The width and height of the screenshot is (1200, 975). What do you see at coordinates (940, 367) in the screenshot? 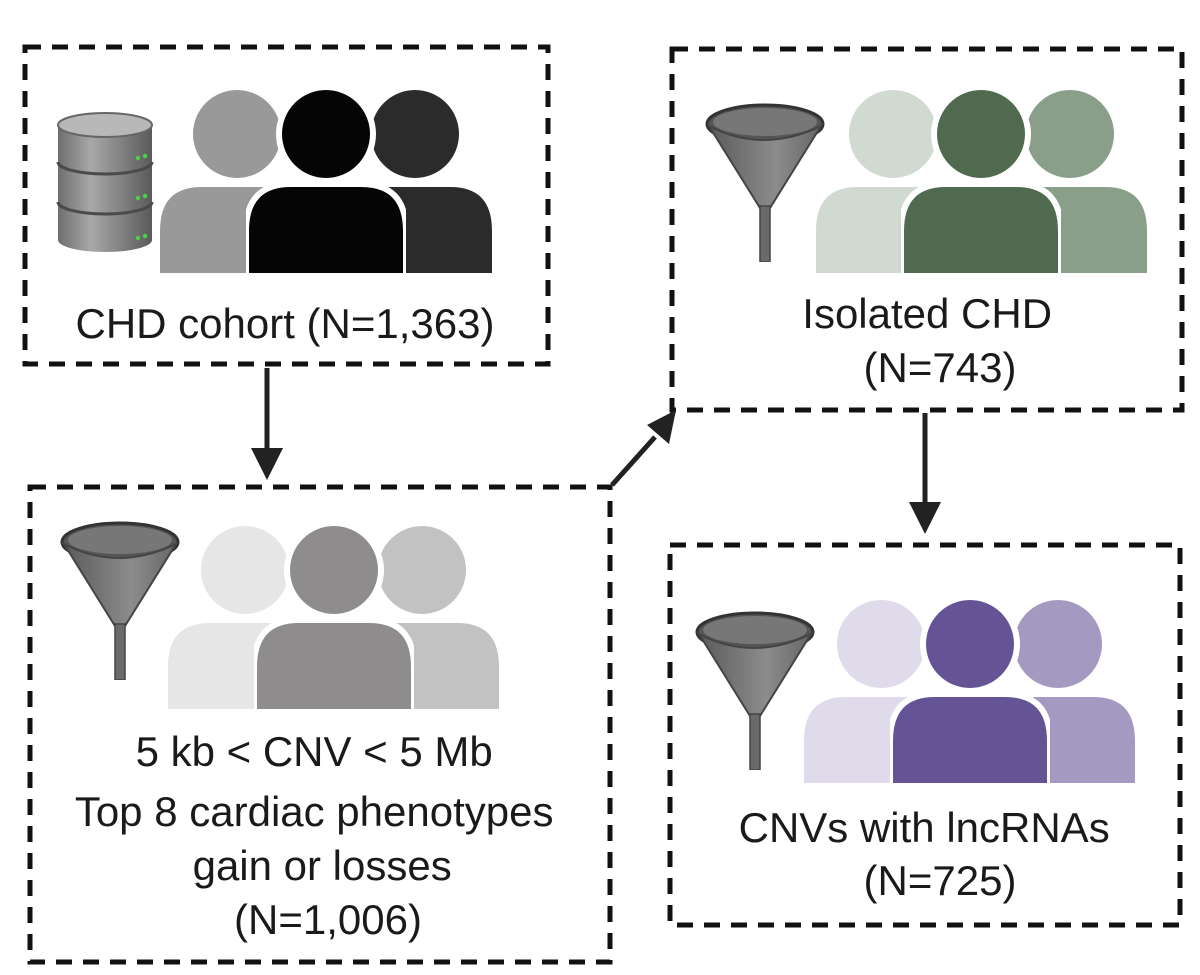
I see `isolated-line-2: (N=743)` at bounding box center [940, 367].